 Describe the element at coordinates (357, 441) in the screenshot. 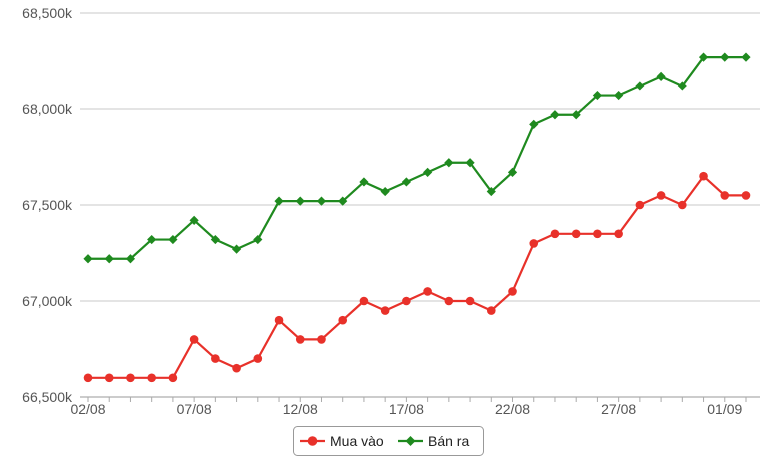

I see `legend-label: Mua vào` at that location.